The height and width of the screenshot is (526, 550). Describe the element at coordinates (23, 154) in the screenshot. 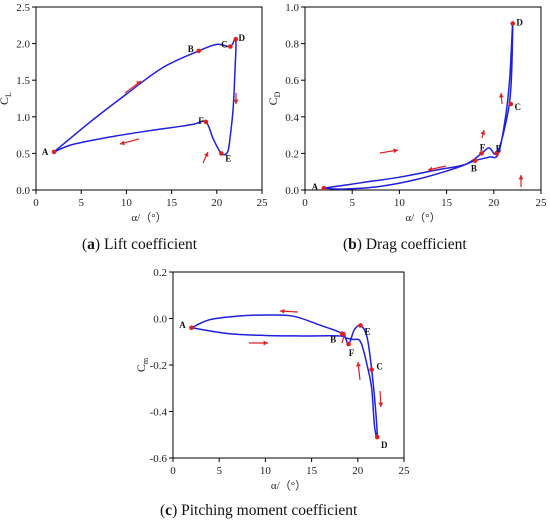

I see `y-tick-label: 0.5` at that location.